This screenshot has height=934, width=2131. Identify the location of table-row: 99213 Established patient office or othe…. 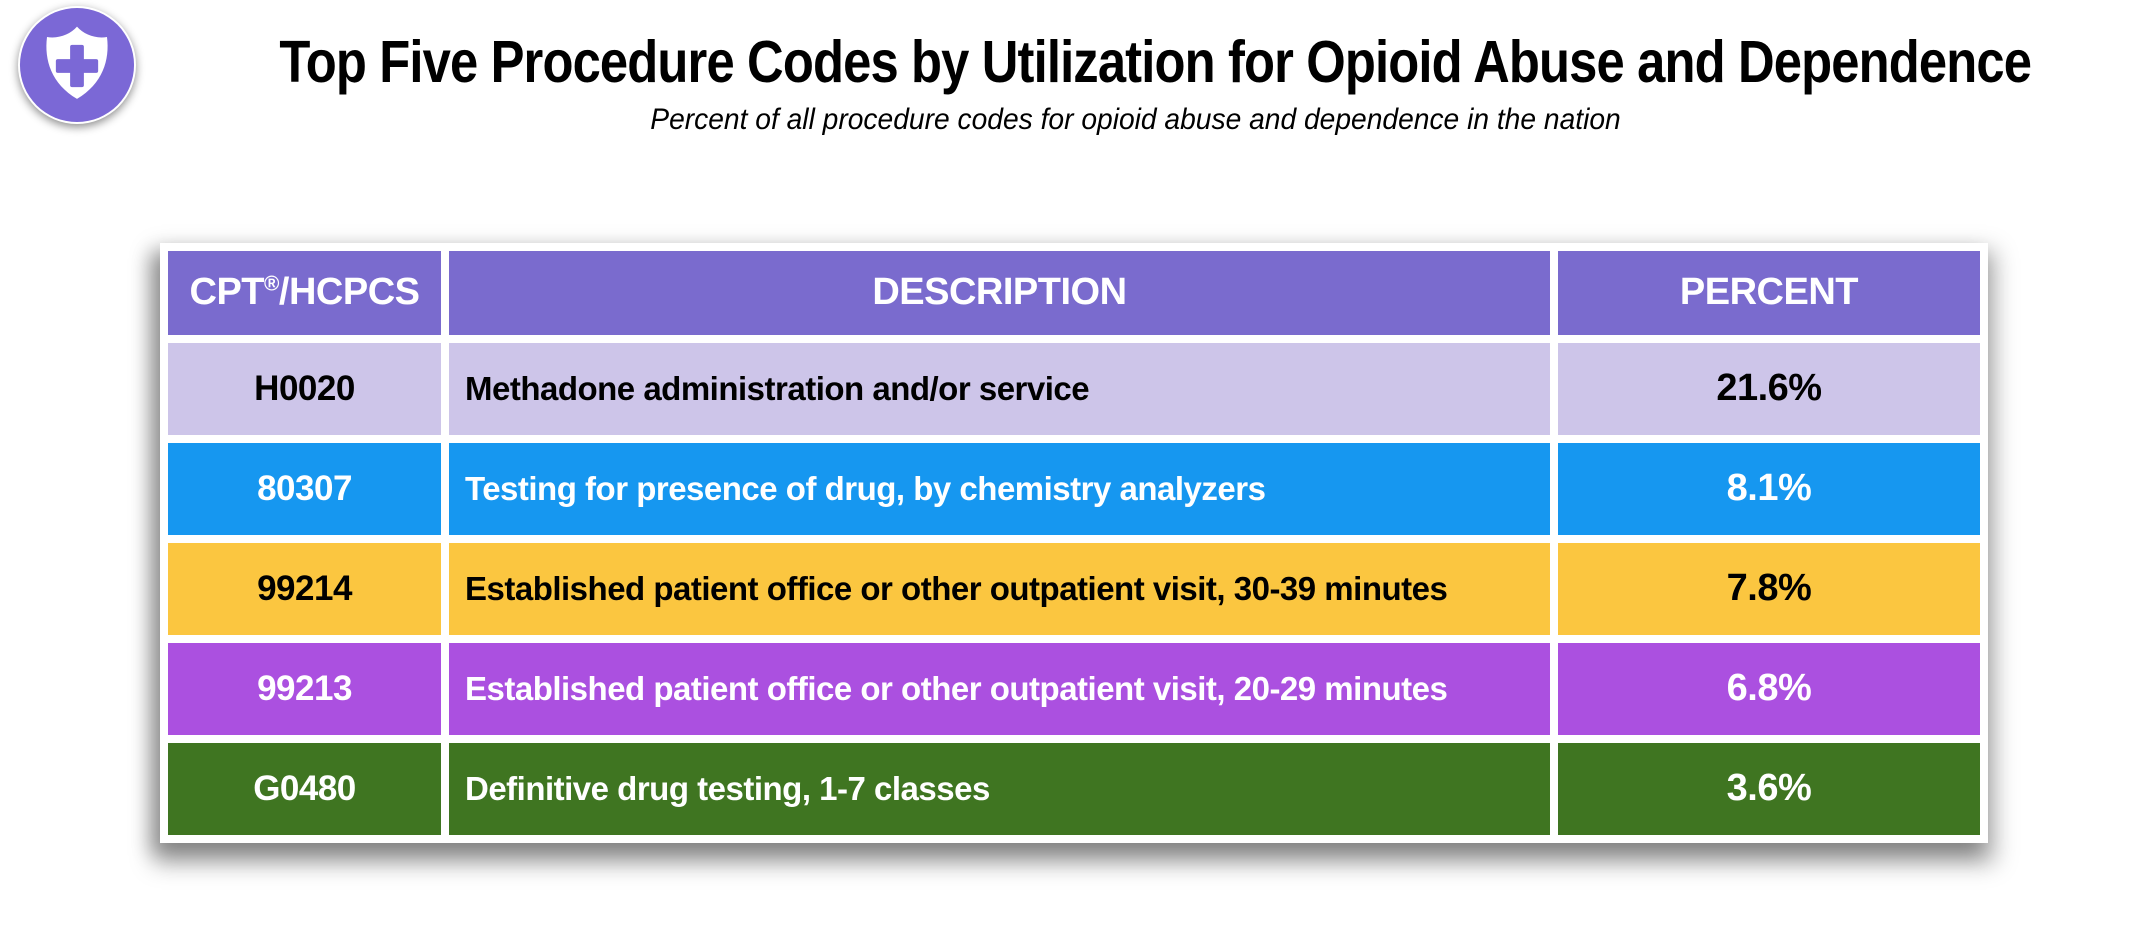
(1074, 688).